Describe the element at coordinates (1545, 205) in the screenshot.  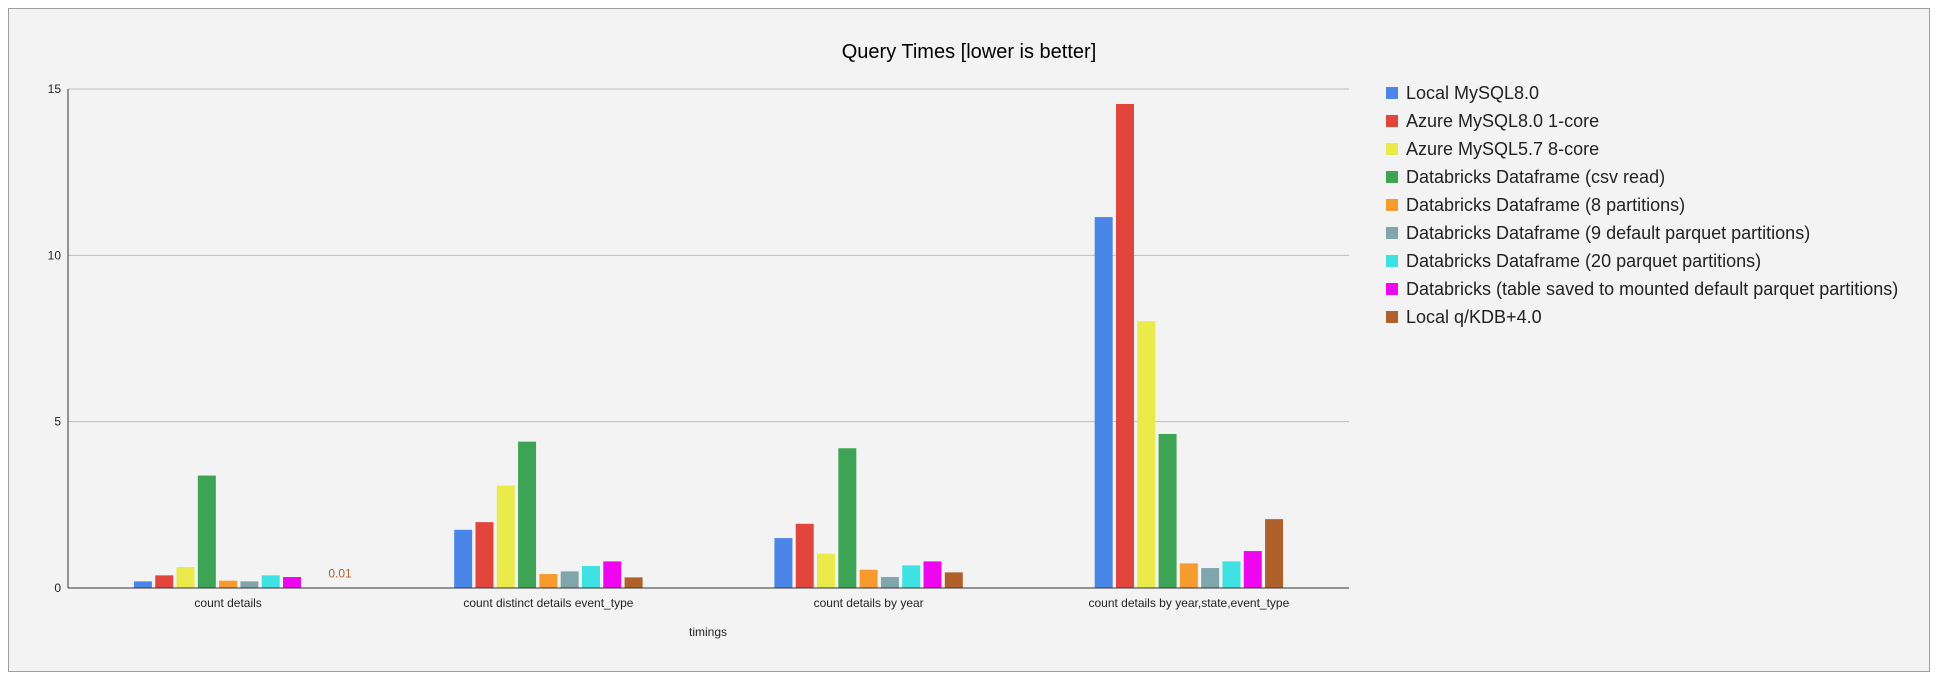
I see `legend-label: Databricks Dataframe (8 partitions)` at that location.